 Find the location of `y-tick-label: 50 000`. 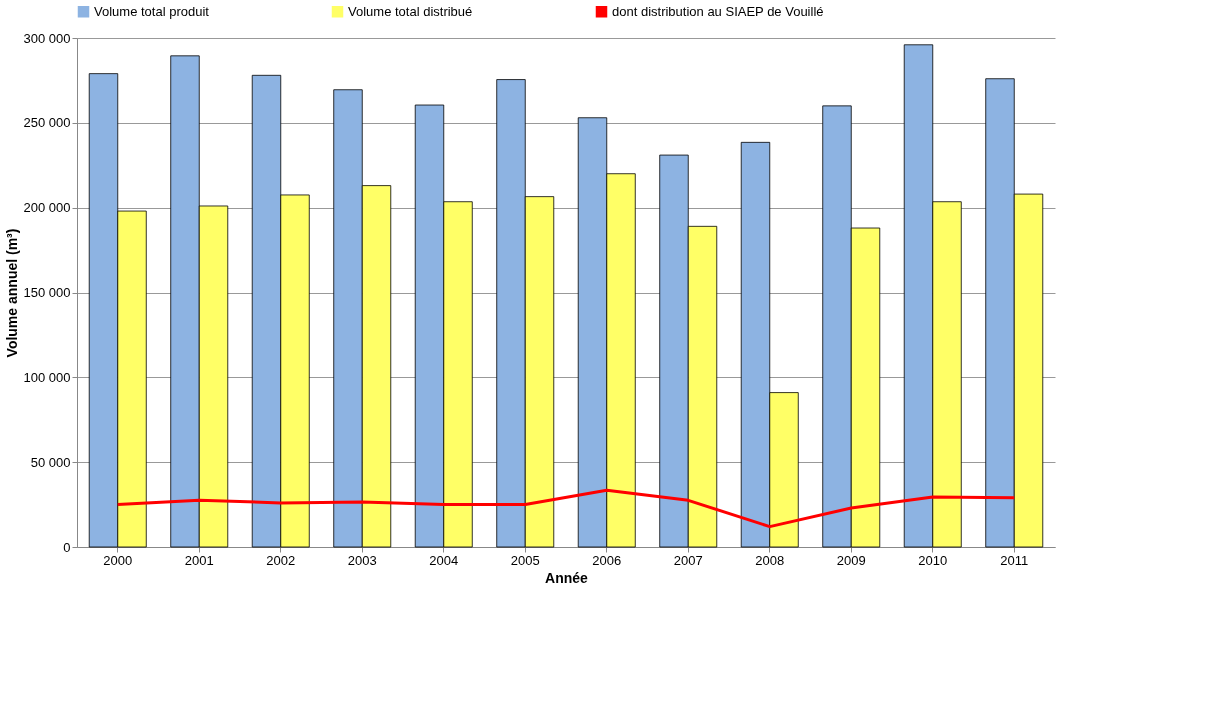

y-tick-label: 50 000 is located at coordinates (50, 462).